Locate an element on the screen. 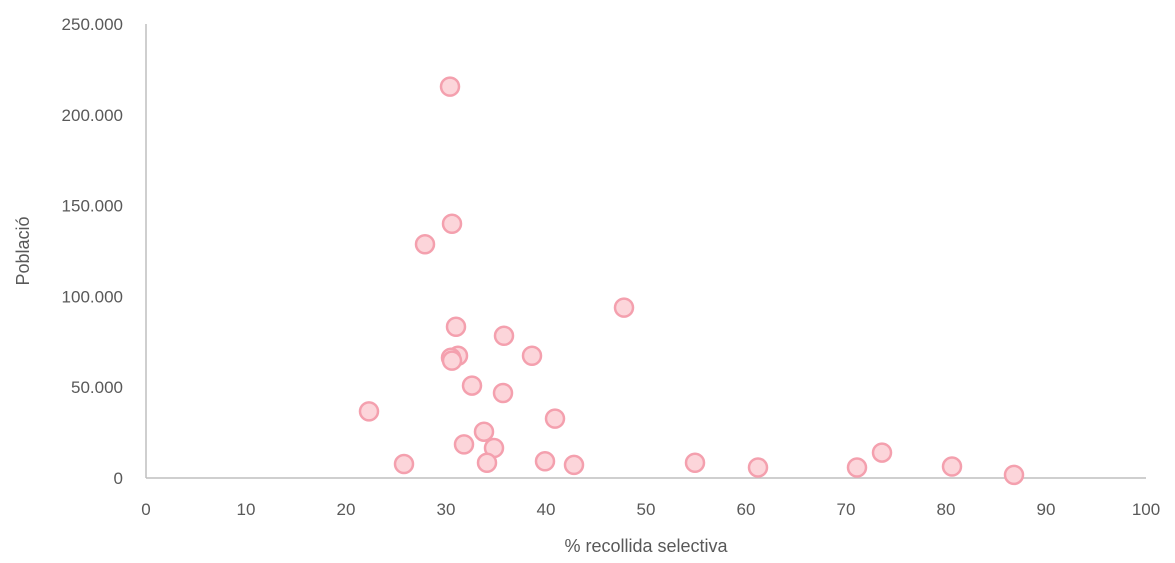  y-tick-label: 50.000 is located at coordinates (97, 387).